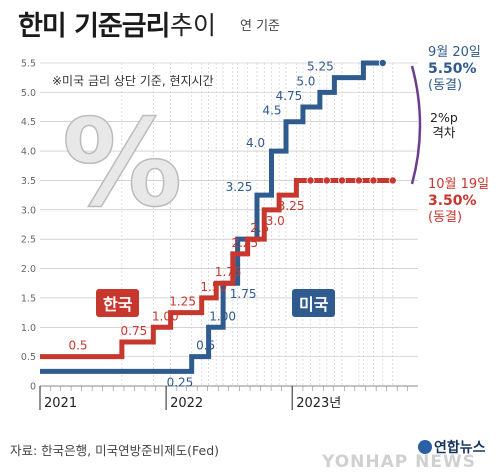  Describe the element at coordinates (459, 184) in the screenshot. I see `kr-annotation-date: 10월 19일` at that location.